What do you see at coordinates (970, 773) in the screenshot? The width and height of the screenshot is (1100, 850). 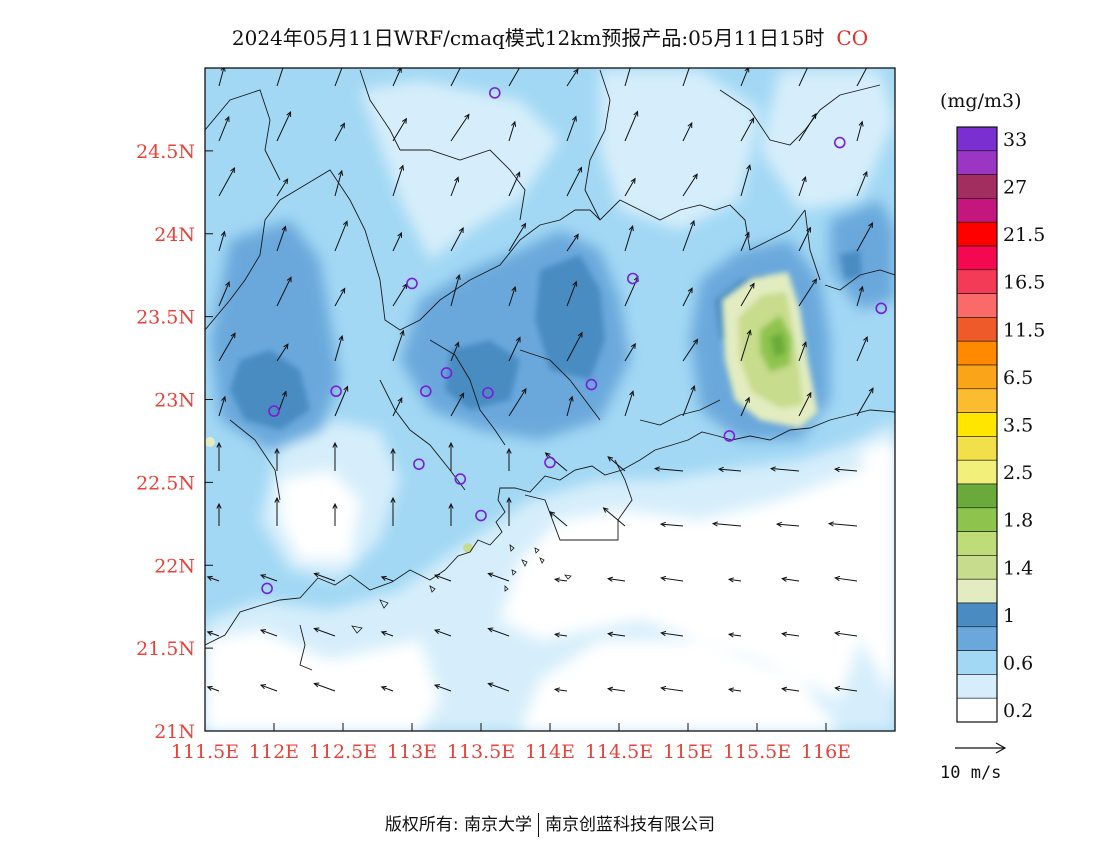 I see `wind-reference-label: 10 m/s` at bounding box center [970, 773].